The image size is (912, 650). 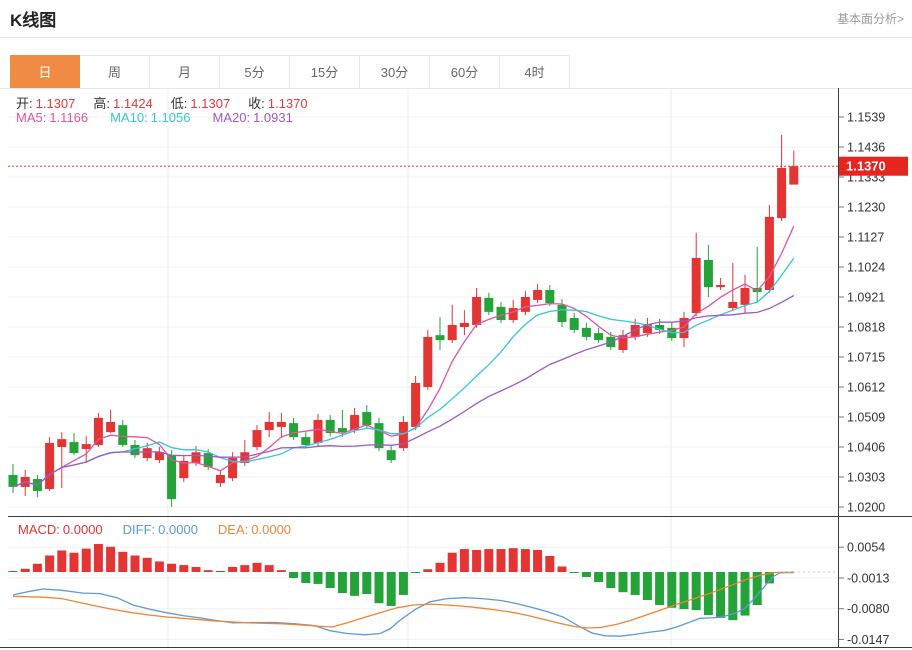 What do you see at coordinates (866, 388) in the screenshot?
I see `price-axis-label: 1.0612` at bounding box center [866, 388].